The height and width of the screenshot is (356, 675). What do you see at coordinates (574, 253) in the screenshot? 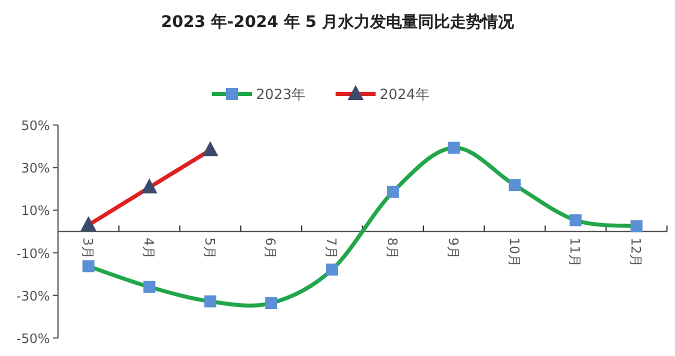
I see `x-tick-label: 11月` at bounding box center [574, 253].